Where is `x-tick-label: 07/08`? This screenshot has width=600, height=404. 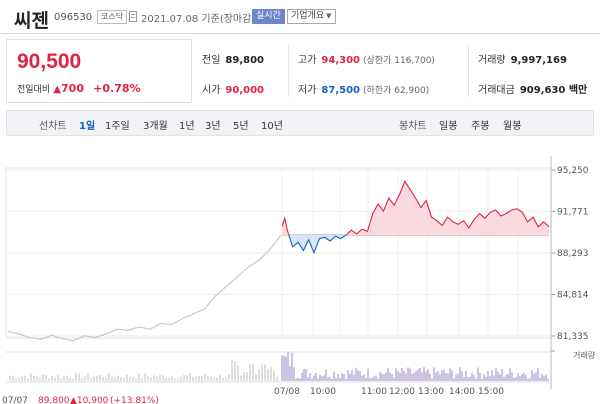
x-tick-label: 07/08 is located at coordinates (287, 392).